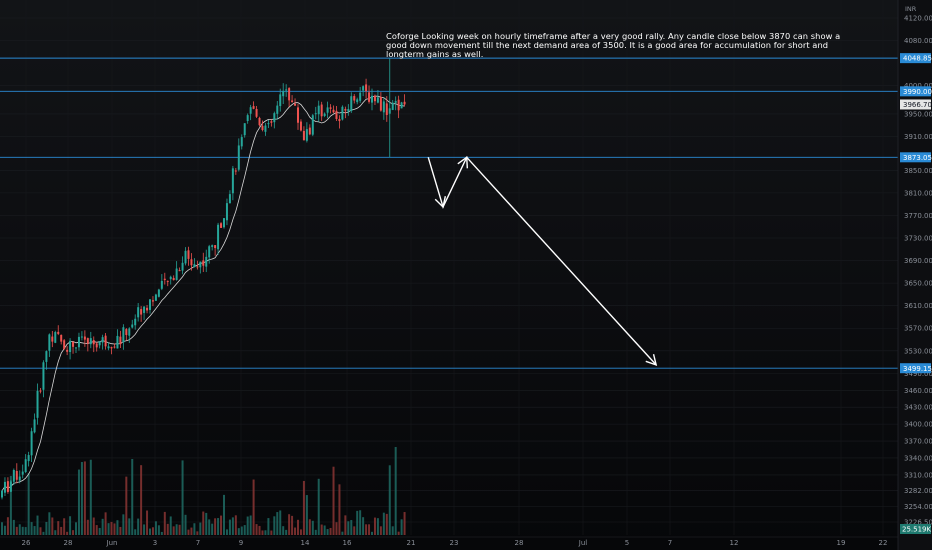  I want to click on time-tick-label: 12, so click(734, 543).